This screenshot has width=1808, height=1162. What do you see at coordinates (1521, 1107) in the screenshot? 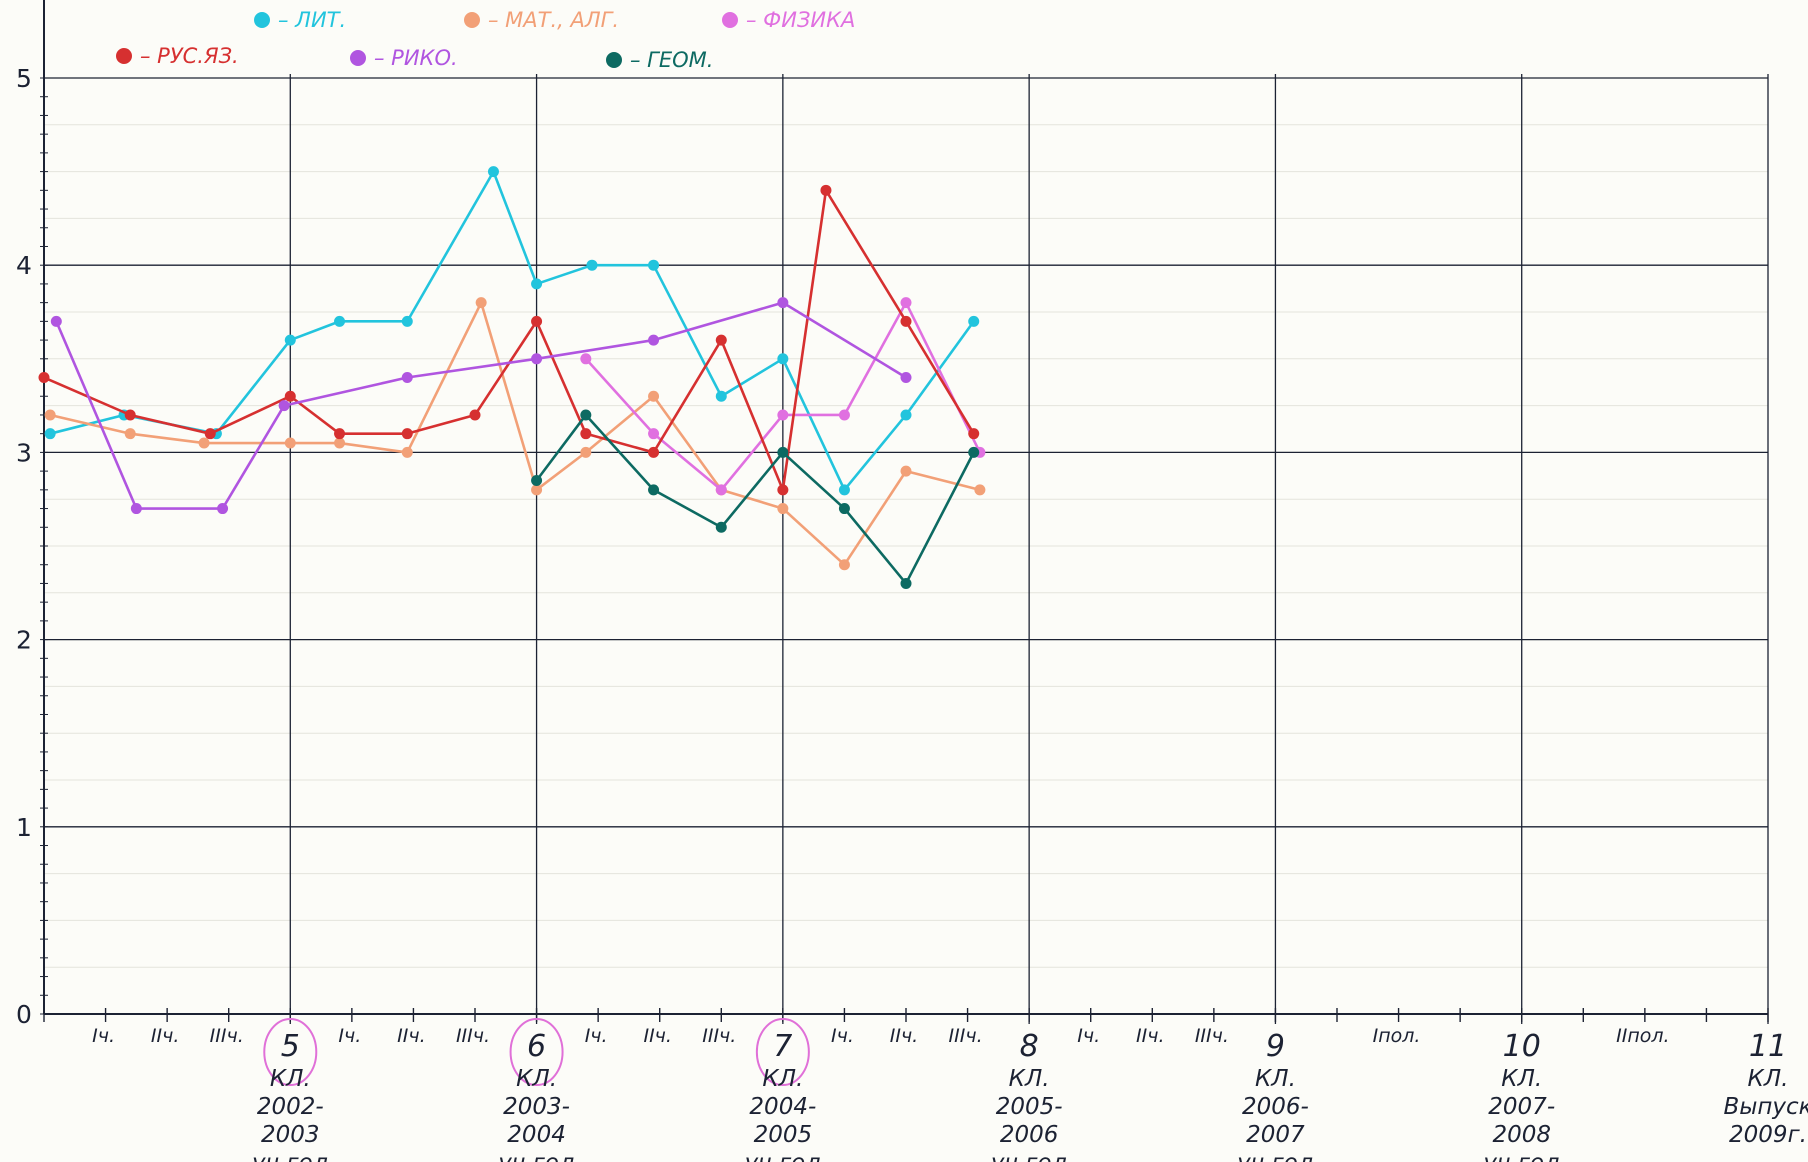
I see `year-label-line: 2007-` at bounding box center [1521, 1107].